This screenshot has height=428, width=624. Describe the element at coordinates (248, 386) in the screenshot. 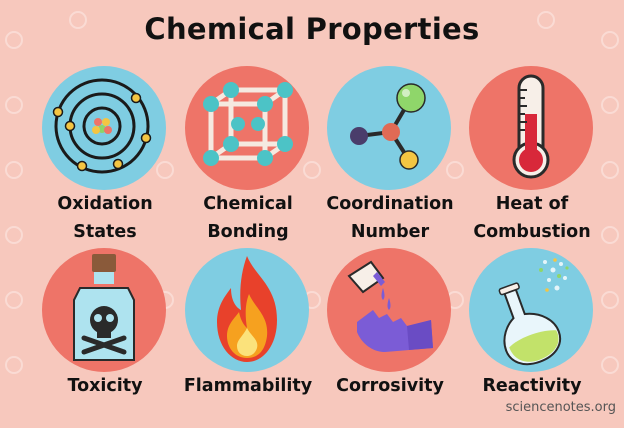

I see `property-label: Flammability` at that location.